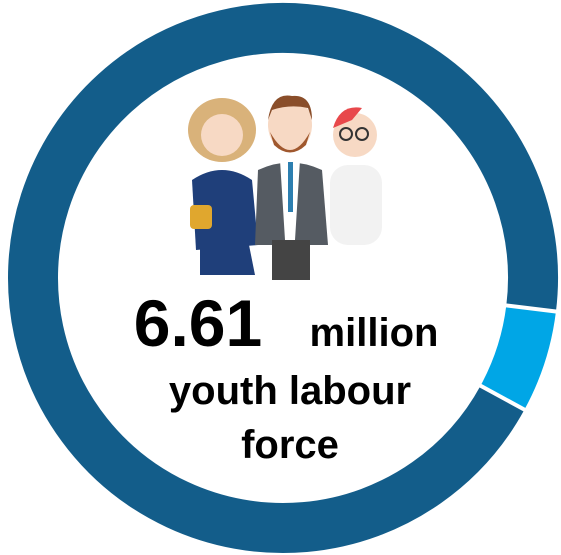  What do you see at coordinates (201, 217) in the screenshot?
I see `bag` at bounding box center [201, 217].